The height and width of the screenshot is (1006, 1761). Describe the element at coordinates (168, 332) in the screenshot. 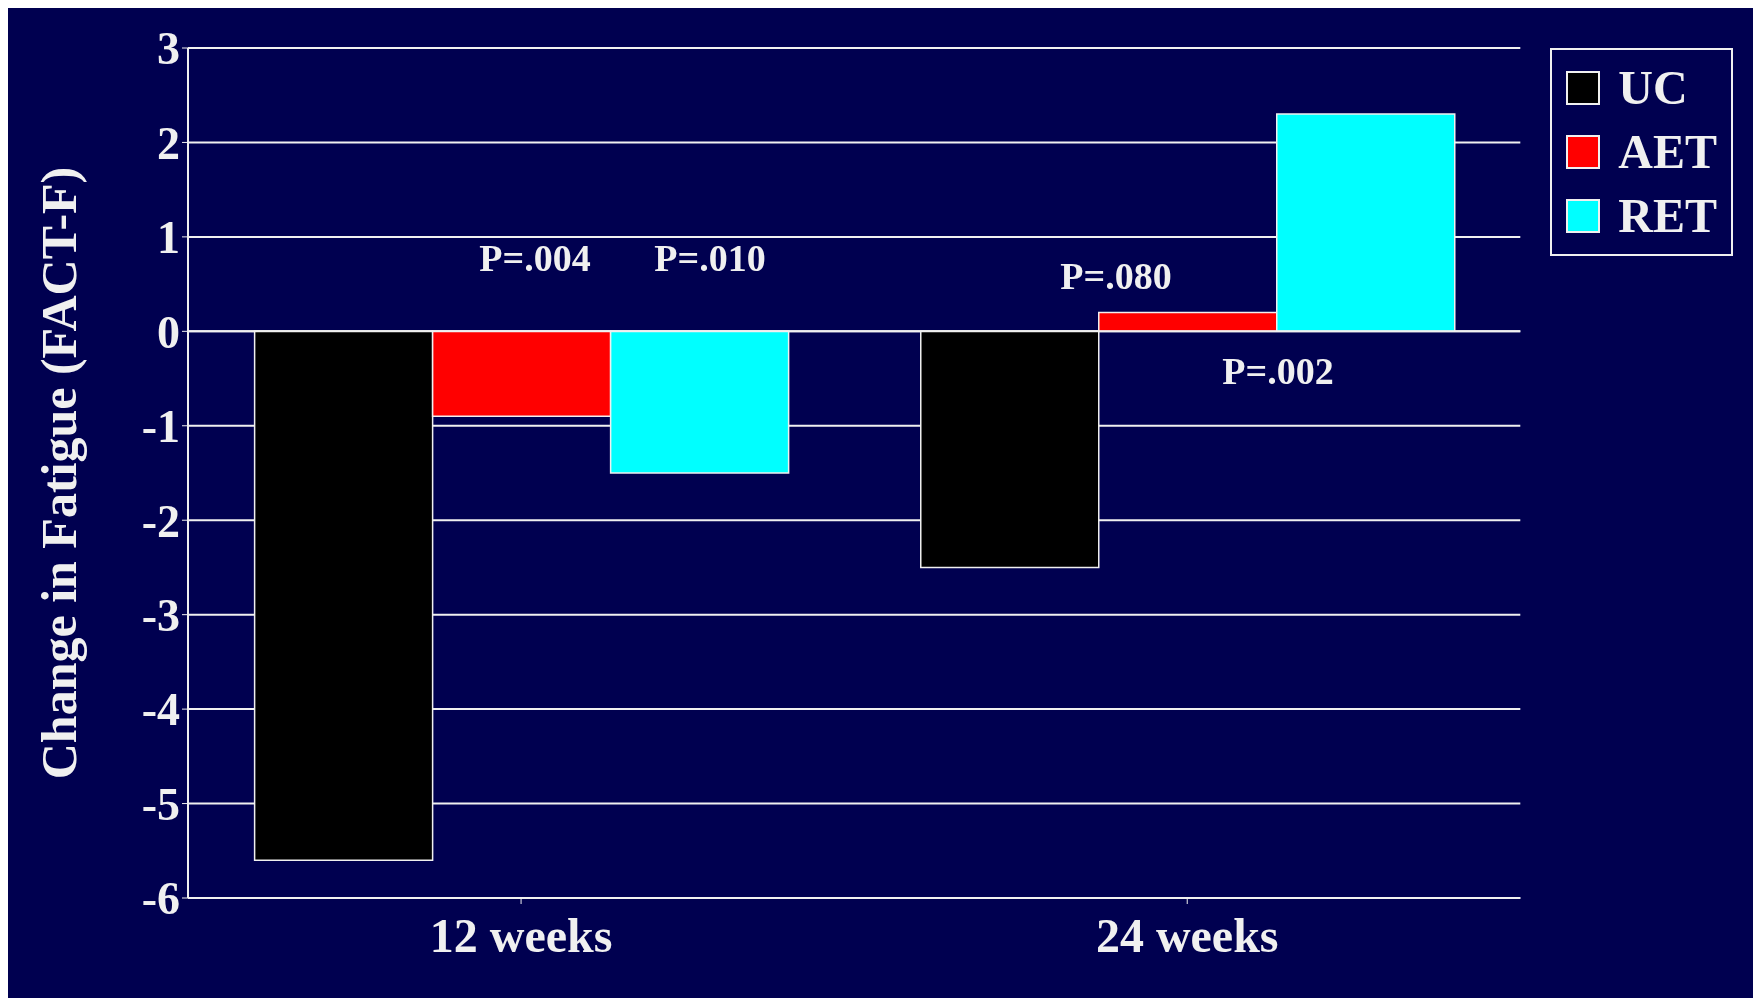

I see `y-tick-label: 0` at that location.